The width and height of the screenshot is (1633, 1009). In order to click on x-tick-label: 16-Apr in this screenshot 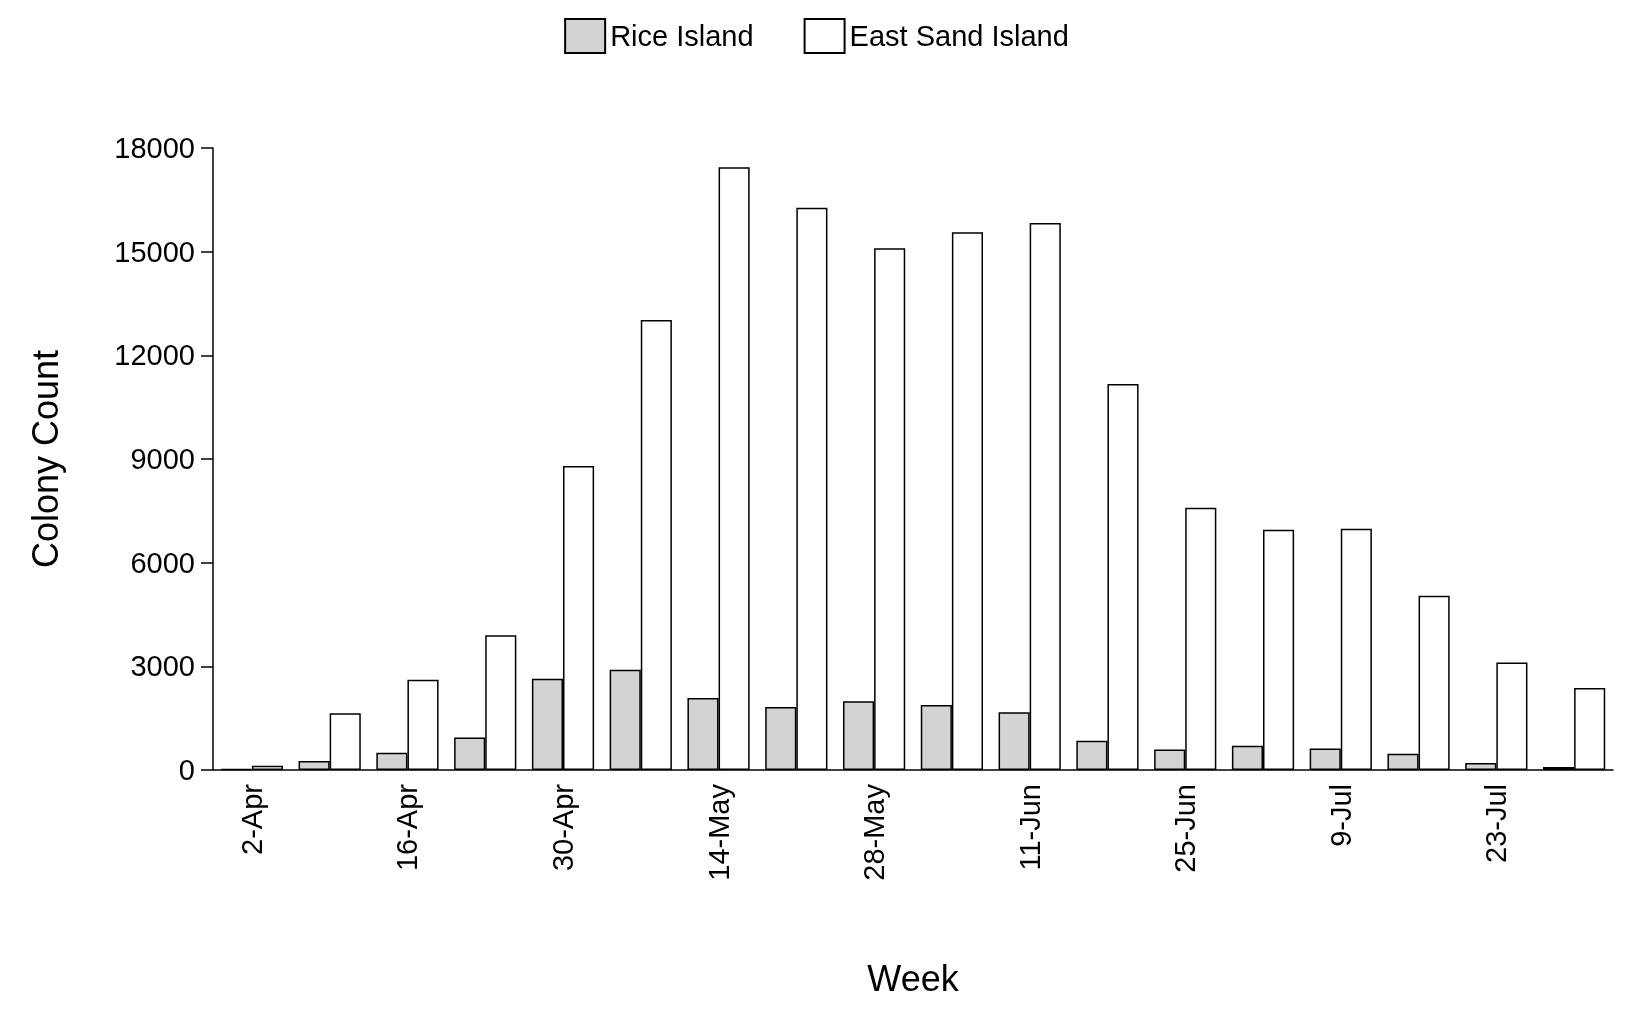, I will do `click(407, 827)`.